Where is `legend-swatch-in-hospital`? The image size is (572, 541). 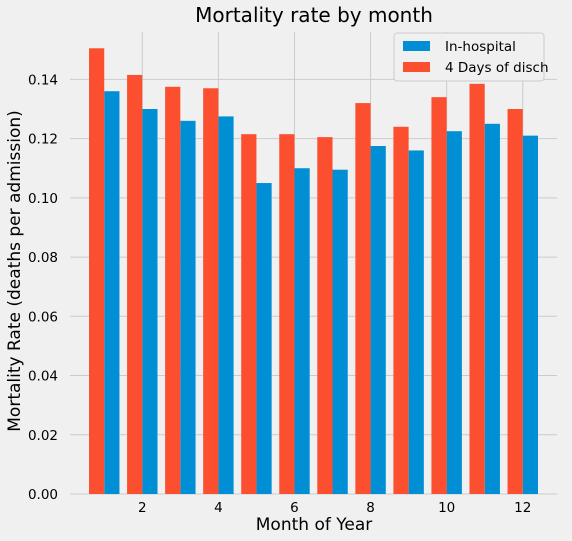 legend-swatch-in-hospital is located at coordinates (416, 46).